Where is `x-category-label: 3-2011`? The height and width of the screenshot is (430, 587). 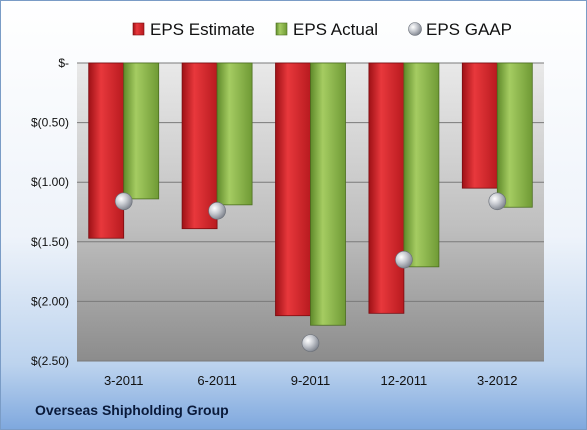 x-category-label: 3-2011 is located at coordinates (124, 380).